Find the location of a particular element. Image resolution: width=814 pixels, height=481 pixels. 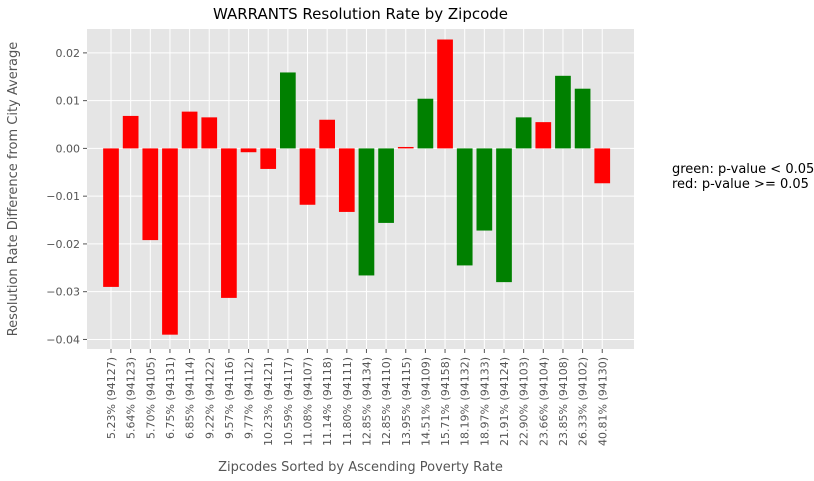

x-tick-label: 11.08% (94107) is located at coordinates (308, 401).